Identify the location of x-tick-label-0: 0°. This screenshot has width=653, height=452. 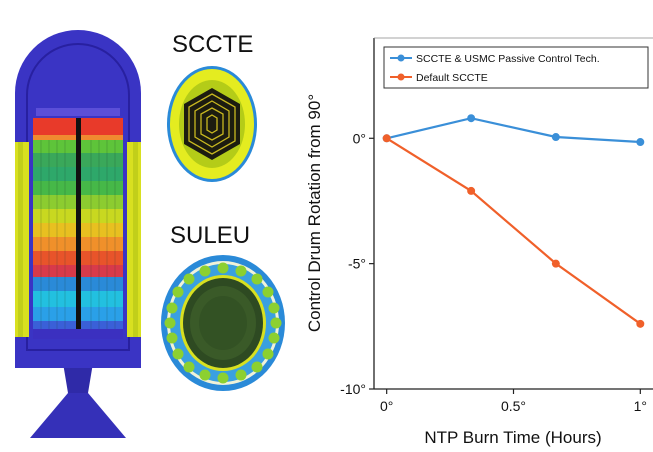
(386, 406).